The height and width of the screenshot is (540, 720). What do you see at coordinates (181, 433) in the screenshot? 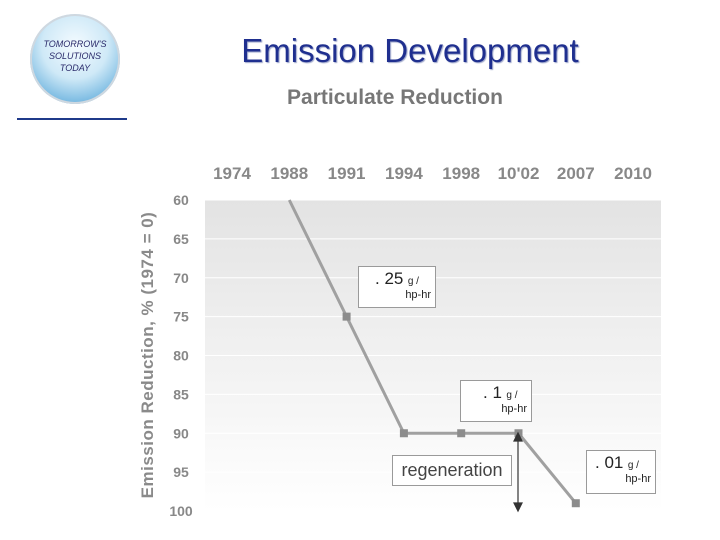
I see `y-tick-label: 90` at bounding box center [181, 433].